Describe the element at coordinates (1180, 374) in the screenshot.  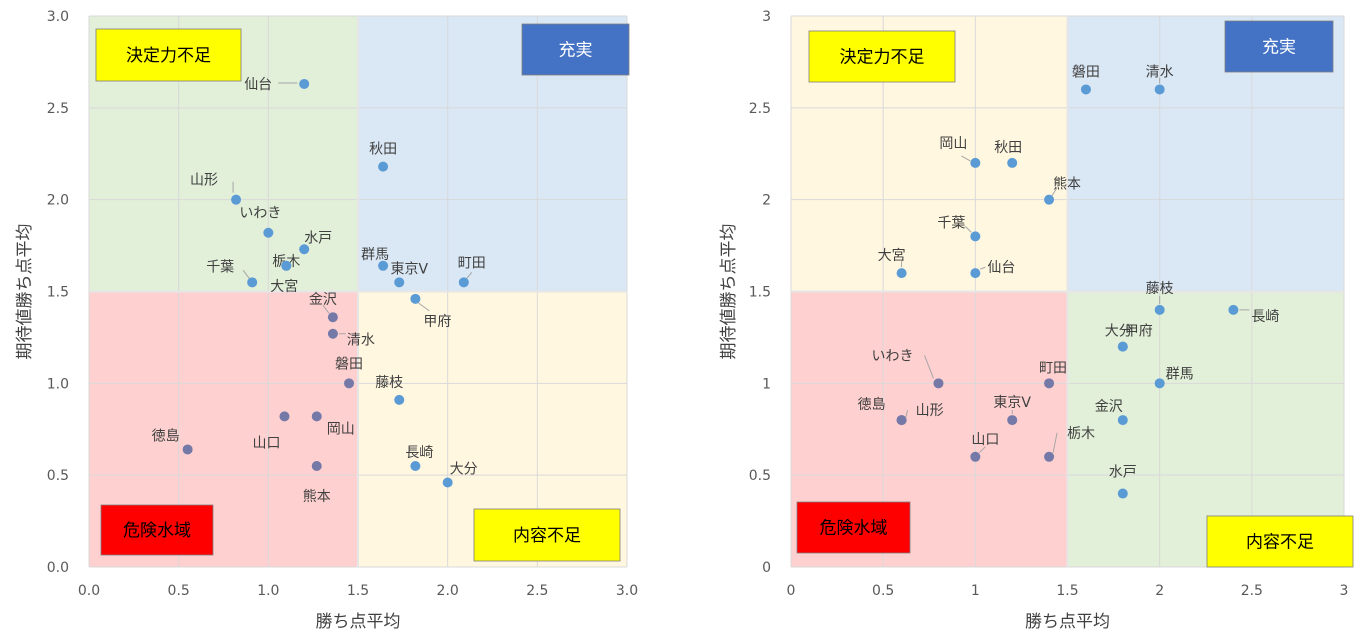
I see `data-point-label: 群馬` at that location.